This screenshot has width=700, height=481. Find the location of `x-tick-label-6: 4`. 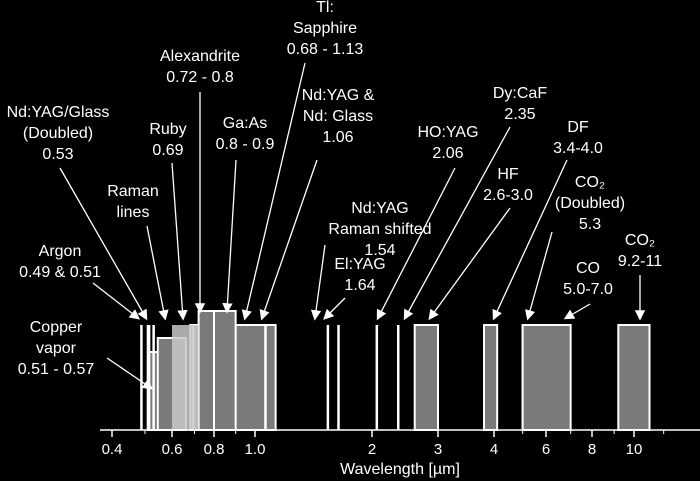

x-tick-label-6: 4 is located at coordinates (494, 449).